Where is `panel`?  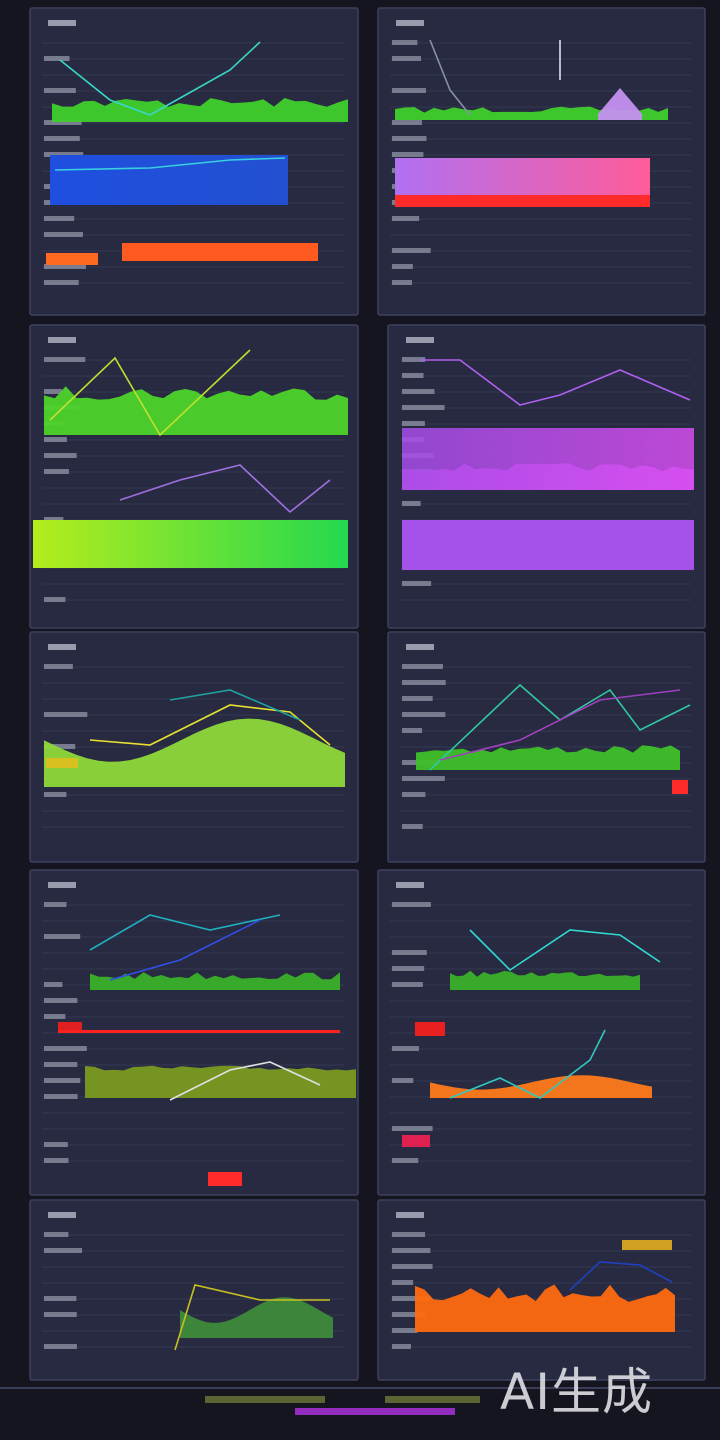
panel is located at coordinates (541, 1032).